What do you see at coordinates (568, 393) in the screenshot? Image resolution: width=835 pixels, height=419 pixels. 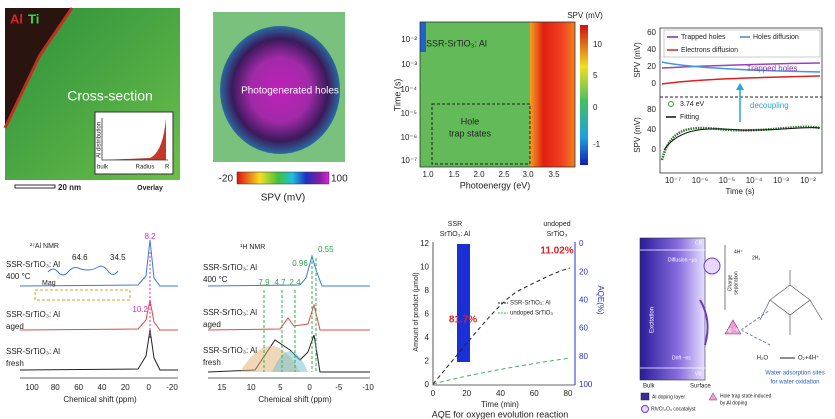 I see `aqe-x-ticks: 80` at bounding box center [568, 393].